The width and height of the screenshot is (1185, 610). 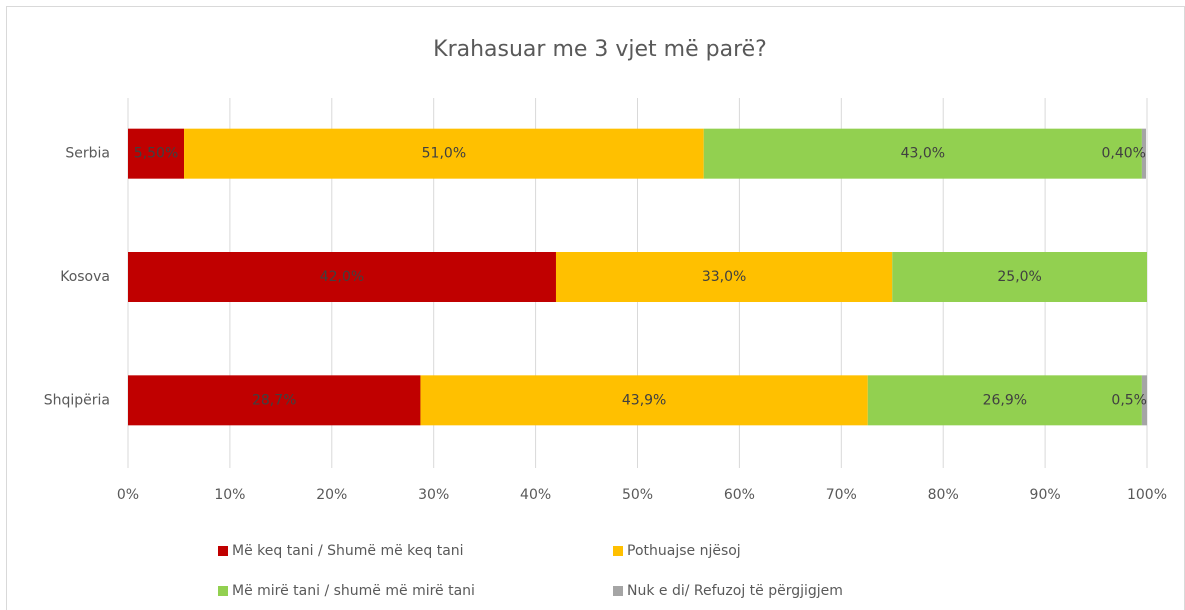 I want to click on data-label: 25,0%, so click(x=1019, y=277).